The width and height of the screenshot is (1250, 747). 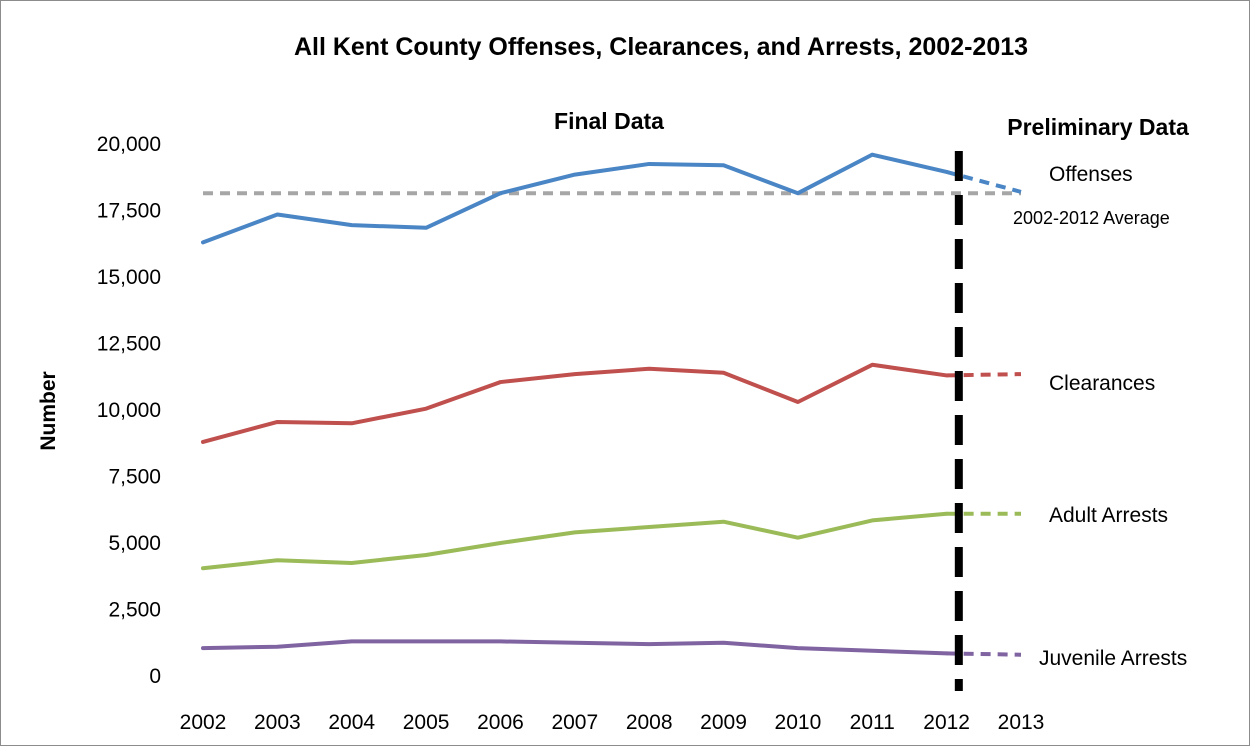 What do you see at coordinates (500, 722) in the screenshot?
I see `x-tick-label: 2006` at bounding box center [500, 722].